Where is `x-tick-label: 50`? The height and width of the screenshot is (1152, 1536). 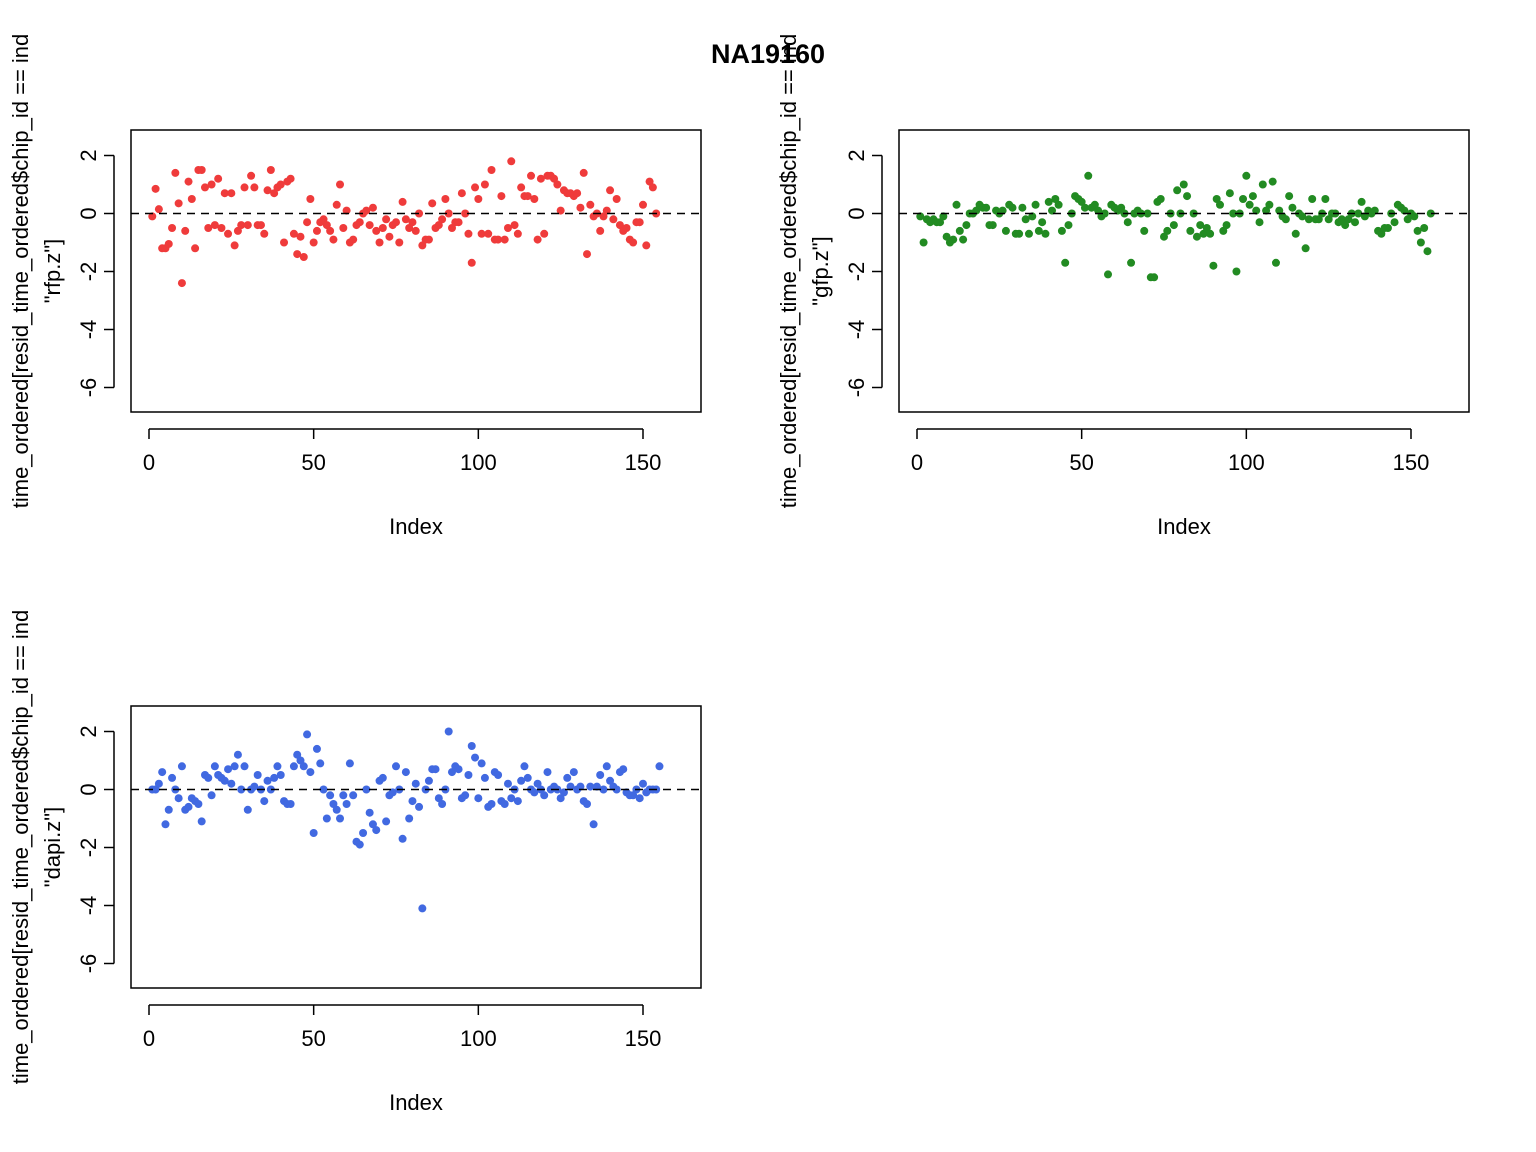
x-tick-label: 50 is located at coordinates (313, 1038).